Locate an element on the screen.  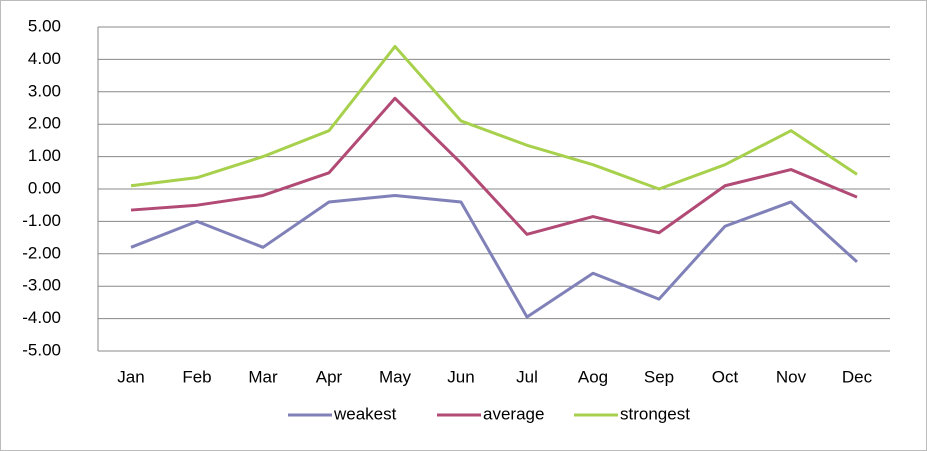
y-tick-label: 2.00 is located at coordinates (44, 123).